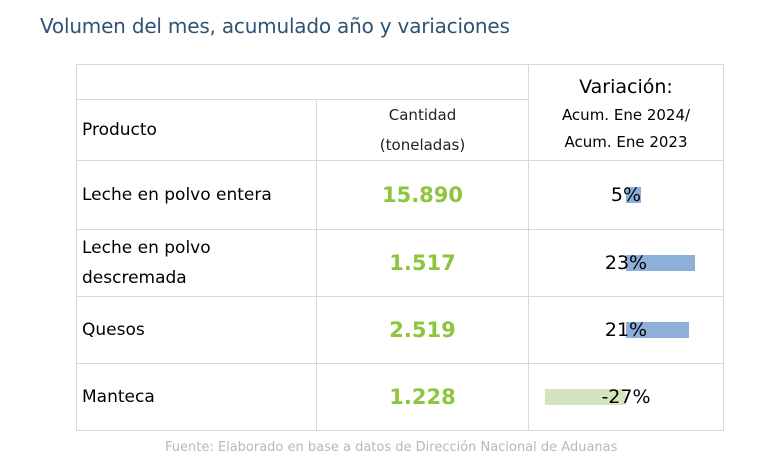  I want to click on product-name-line1: Manteca, so click(118, 396).